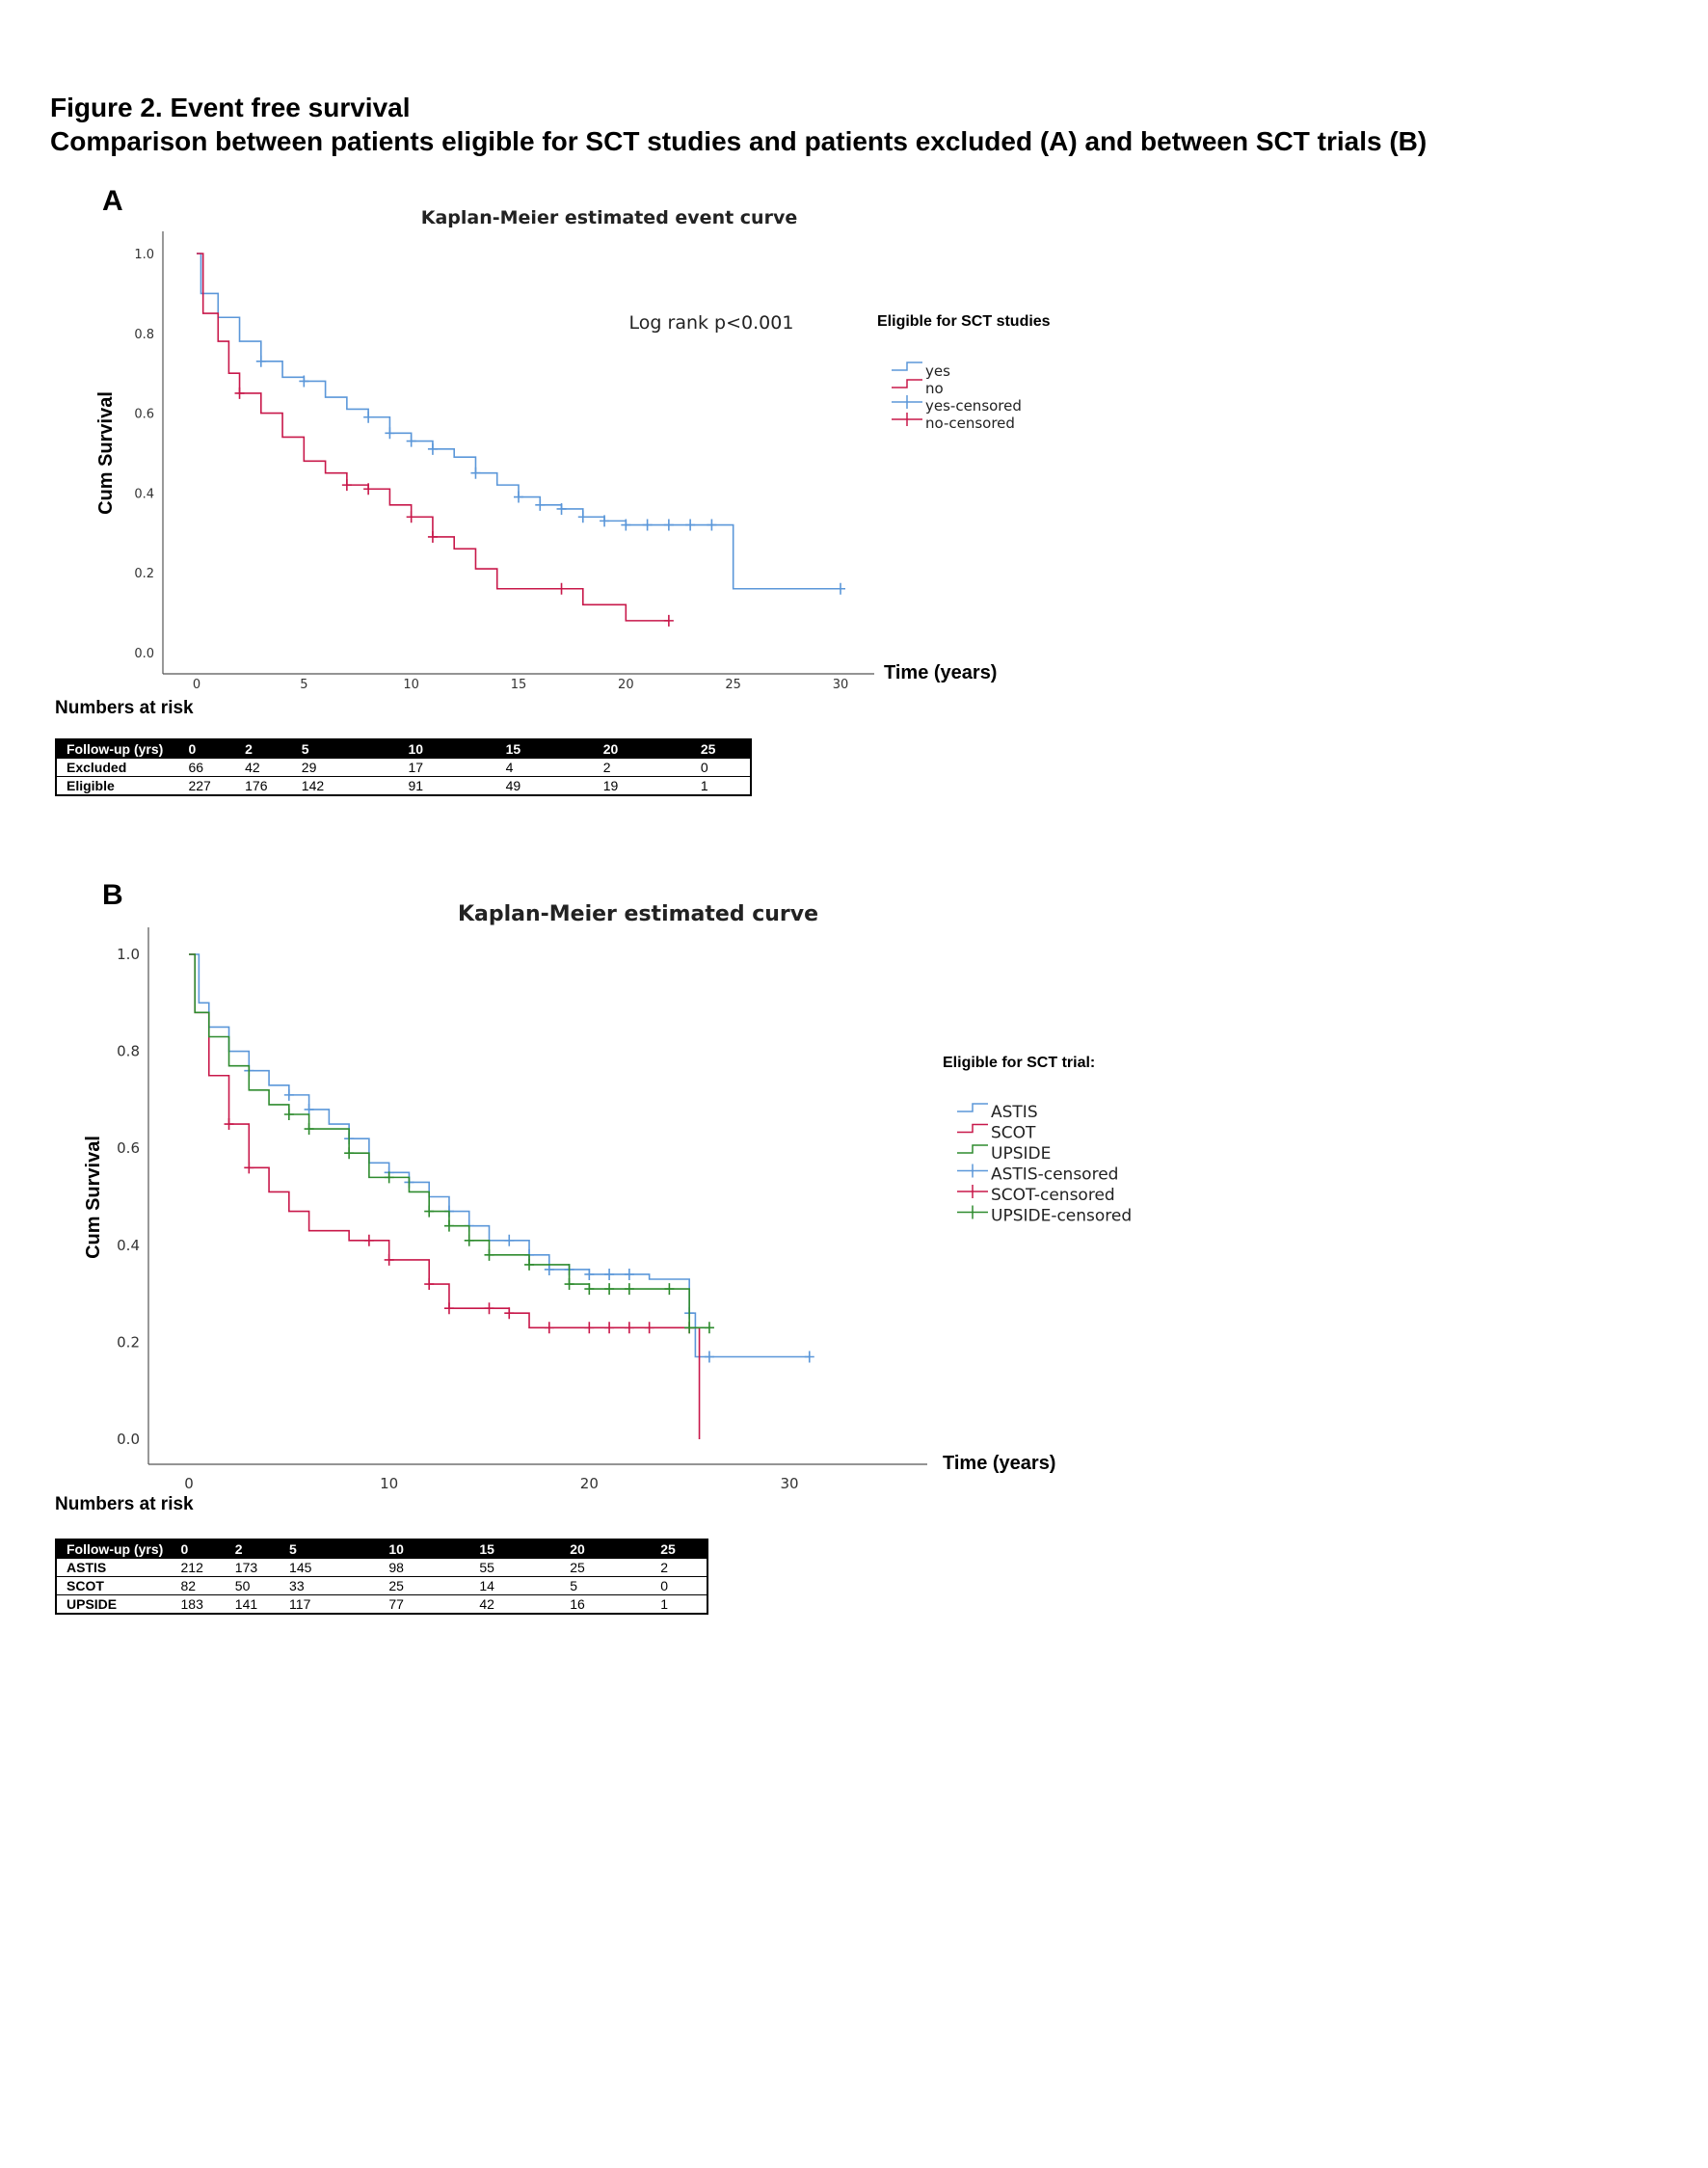 Image resolution: width=1708 pixels, height=2168 pixels. What do you see at coordinates (712, 323) in the screenshot?
I see `log-rank-annotation: Log rank p<0.001` at bounding box center [712, 323].